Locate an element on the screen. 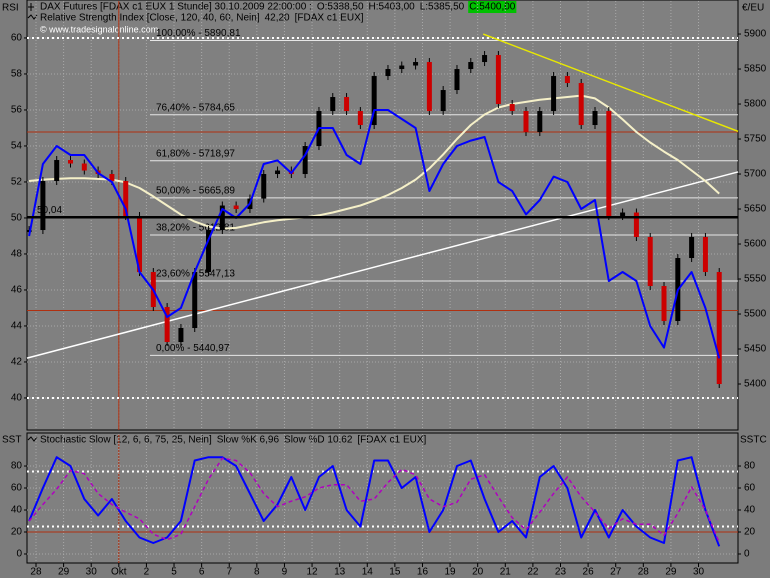 The image size is (770, 578). x-tick-label: 6 is located at coordinates (202, 572).